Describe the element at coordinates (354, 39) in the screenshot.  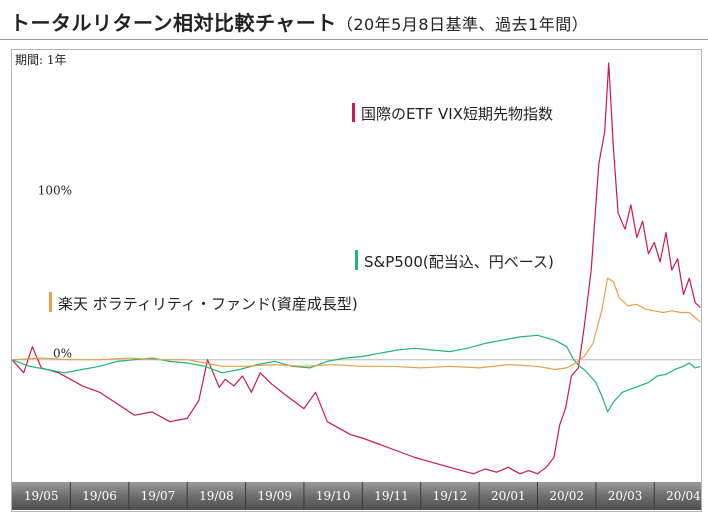
I see `header-rule` at that location.